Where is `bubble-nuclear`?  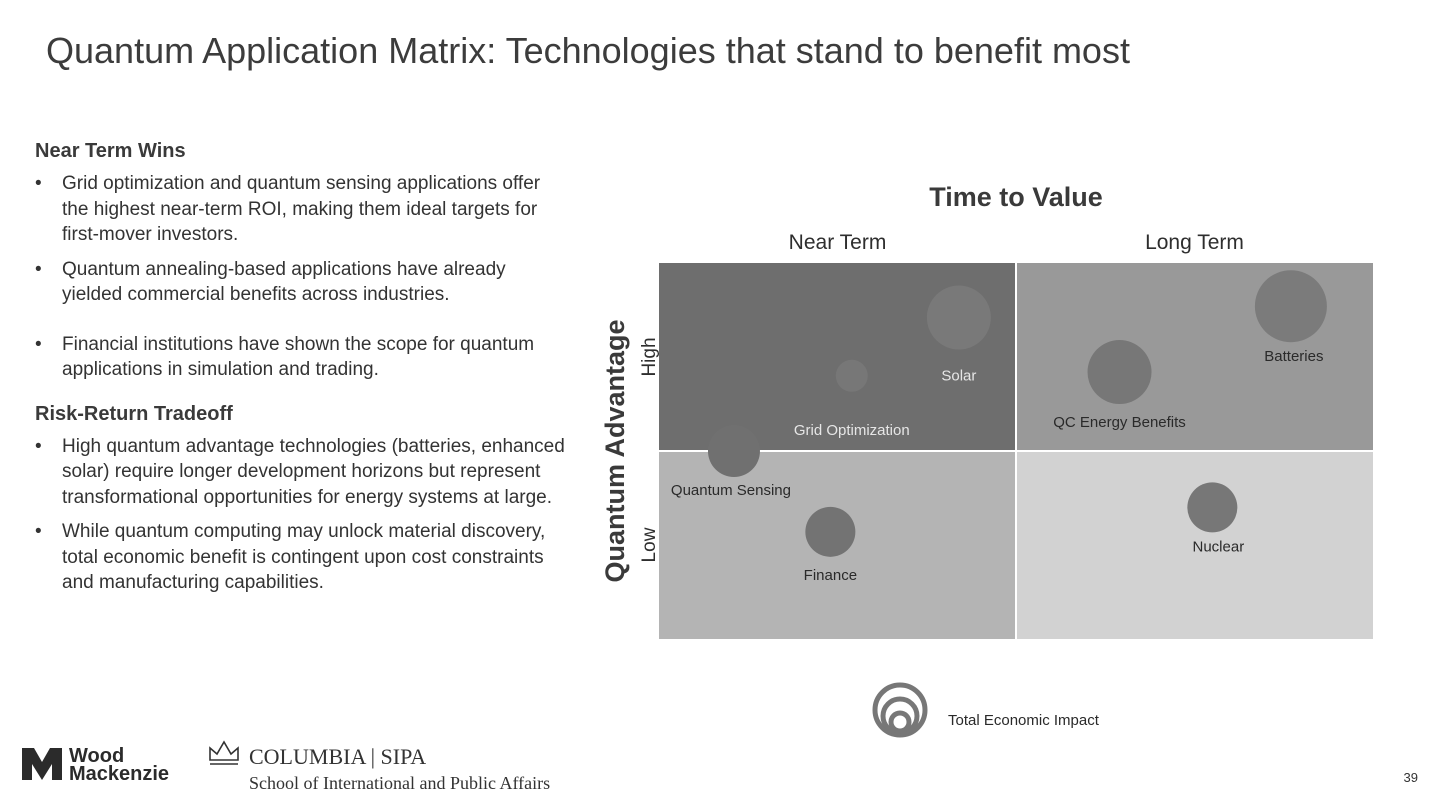
bubble-nuclear is located at coordinates (1212, 507).